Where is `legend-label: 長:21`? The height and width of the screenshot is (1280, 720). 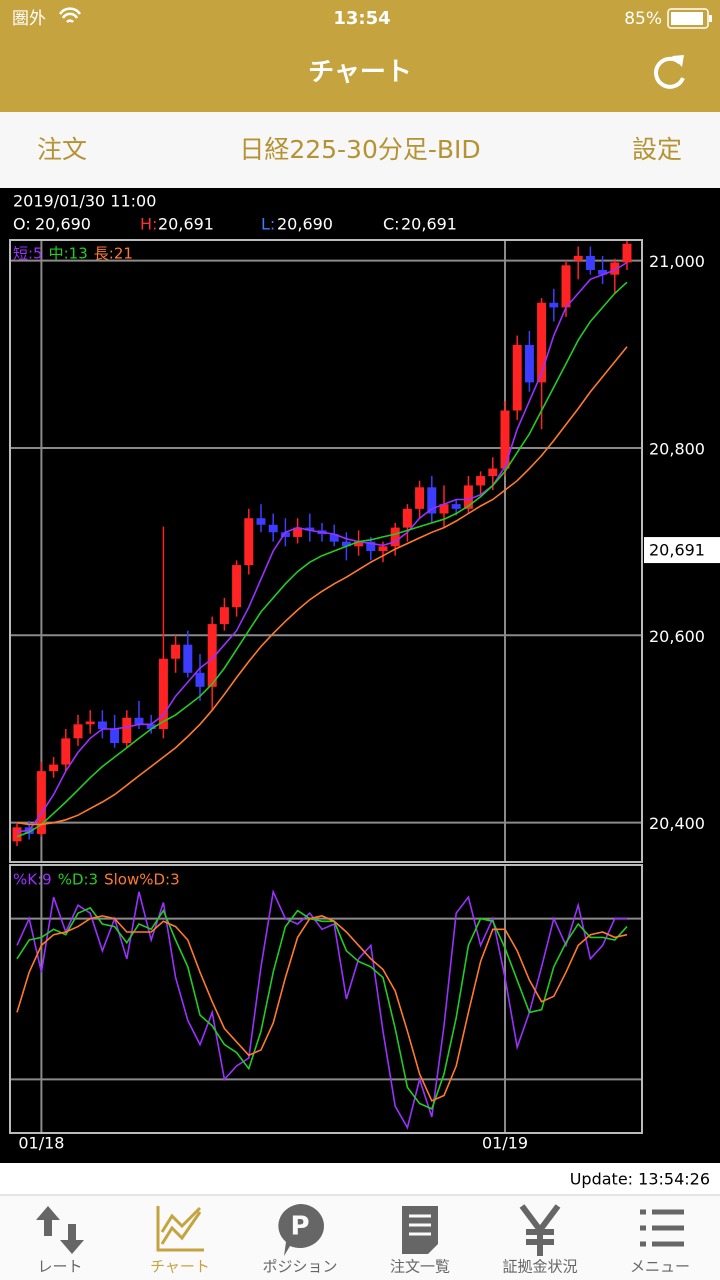
legend-label: 長:21 is located at coordinates (113, 254).